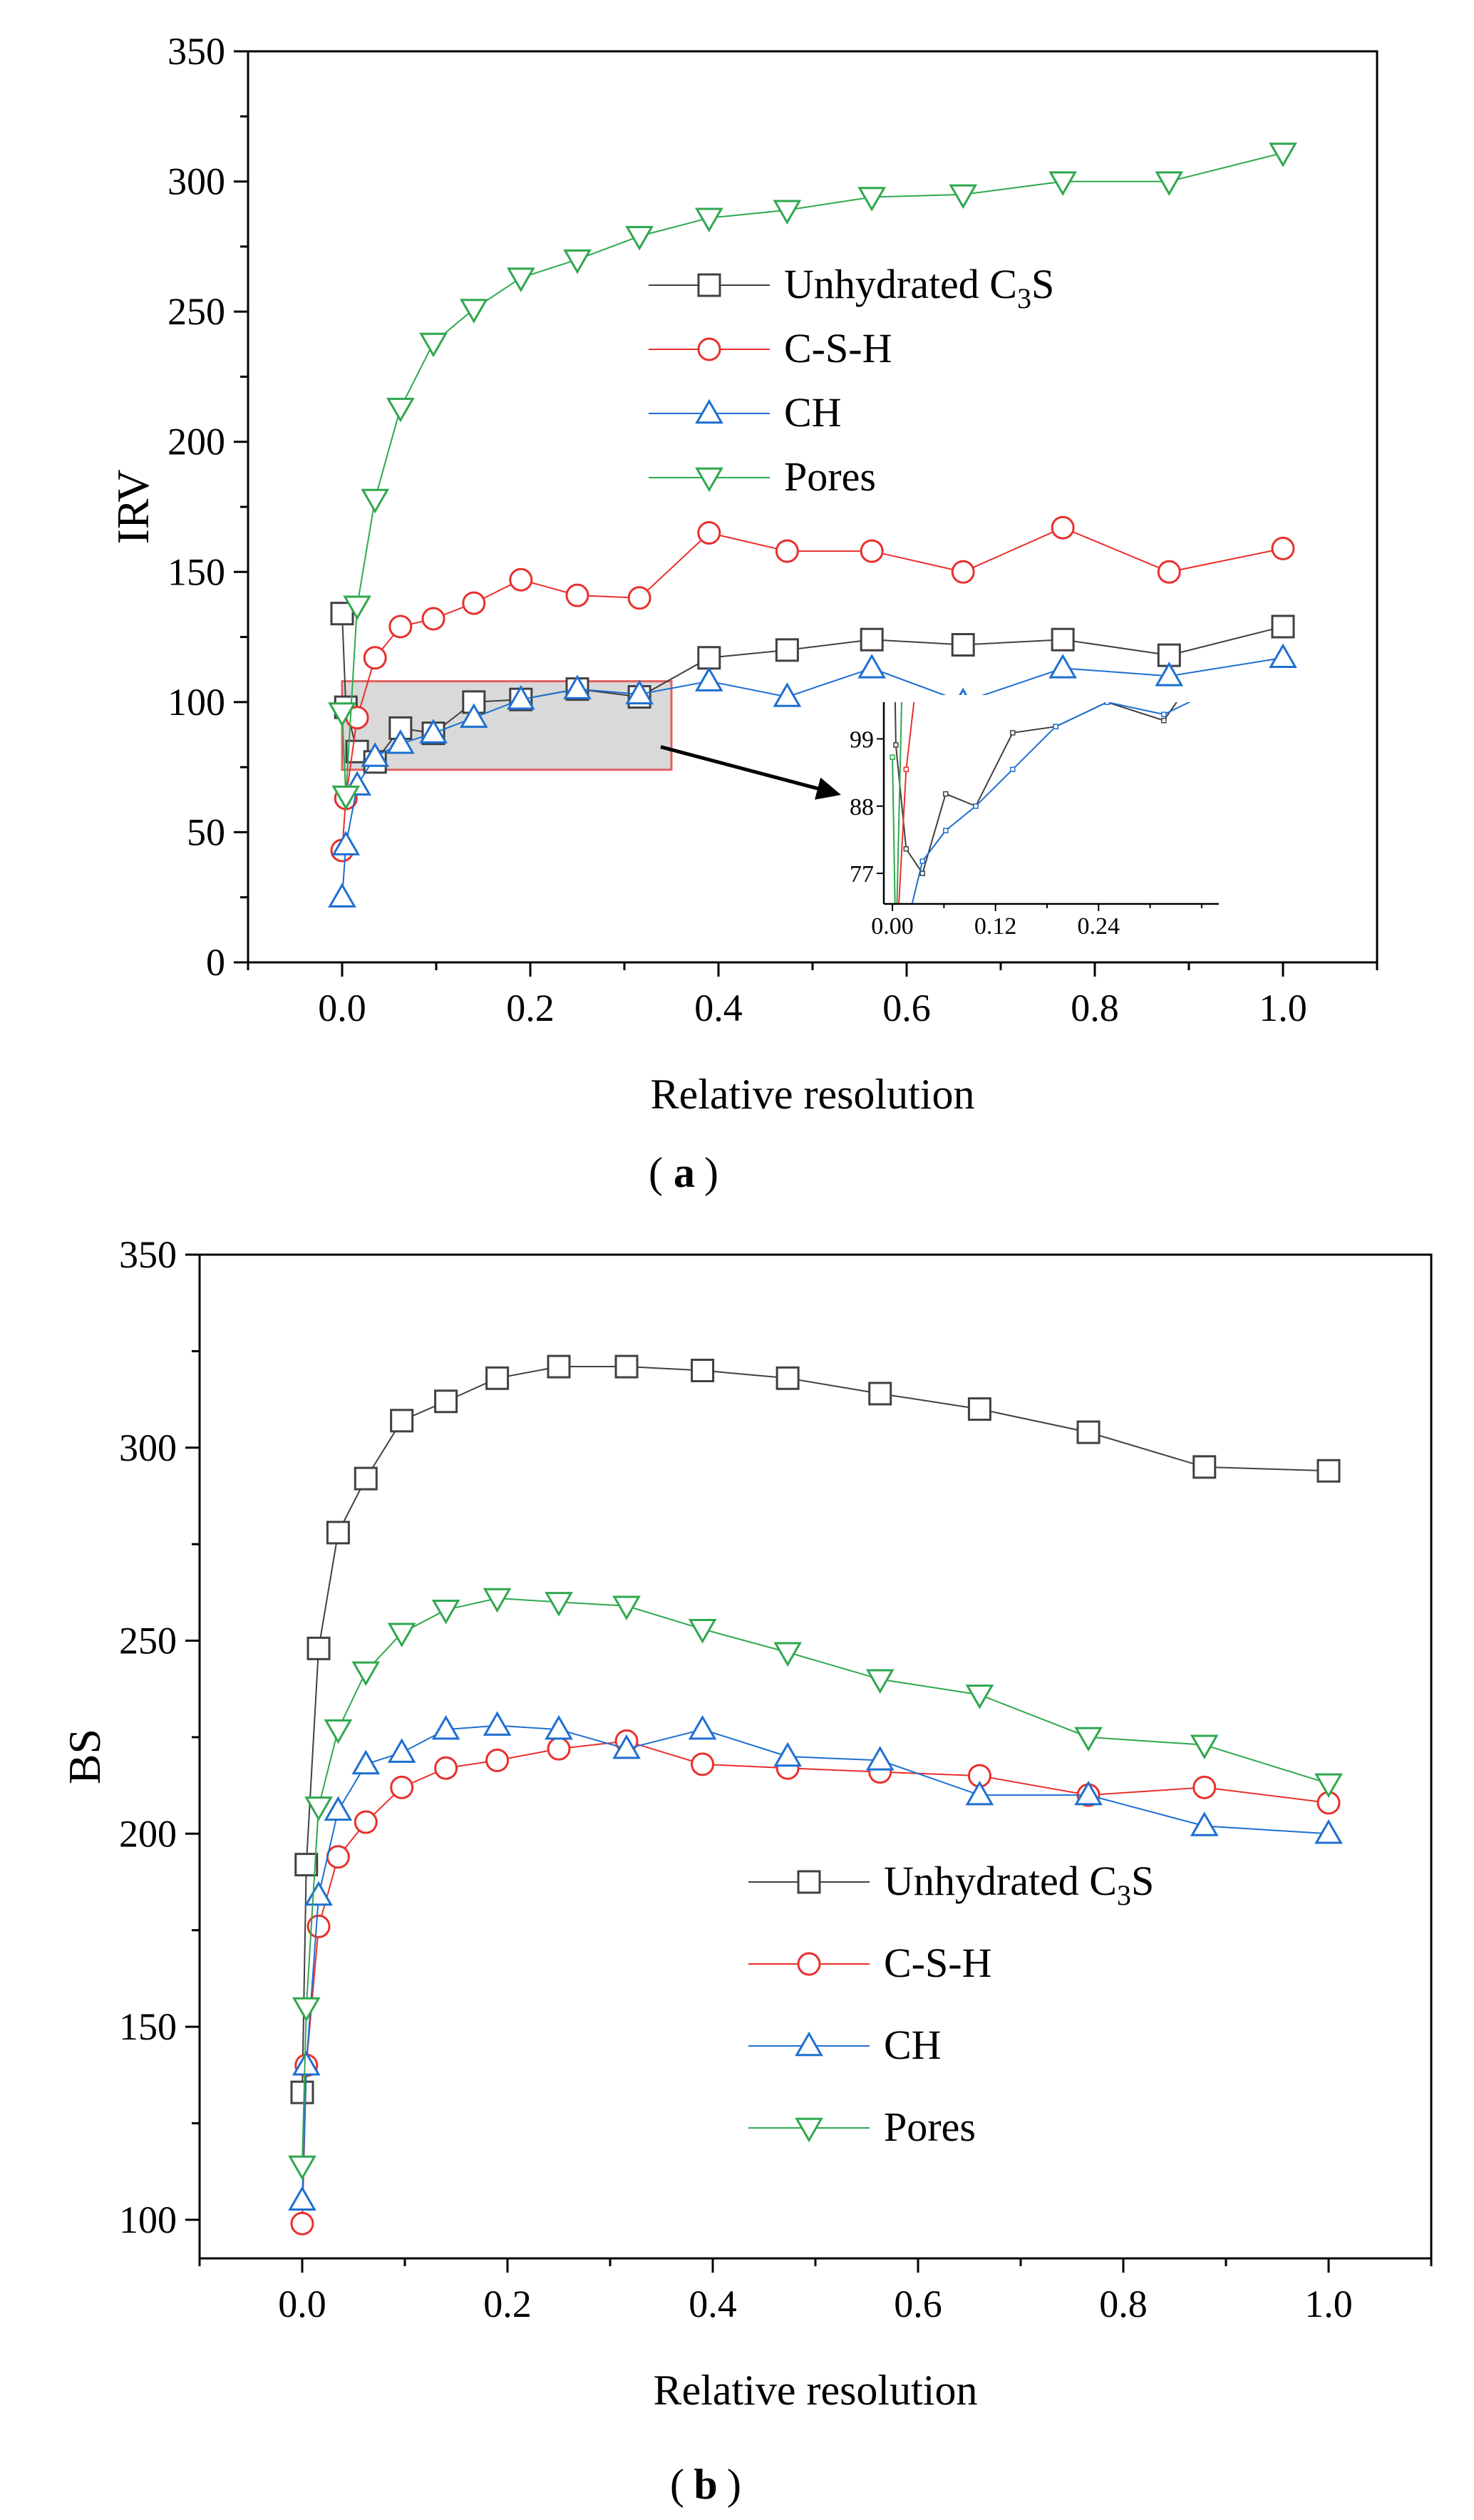 This screenshot has width=1474, height=2520. I want to click on panel-b-legend-label: C-S-H, so click(937, 1963).